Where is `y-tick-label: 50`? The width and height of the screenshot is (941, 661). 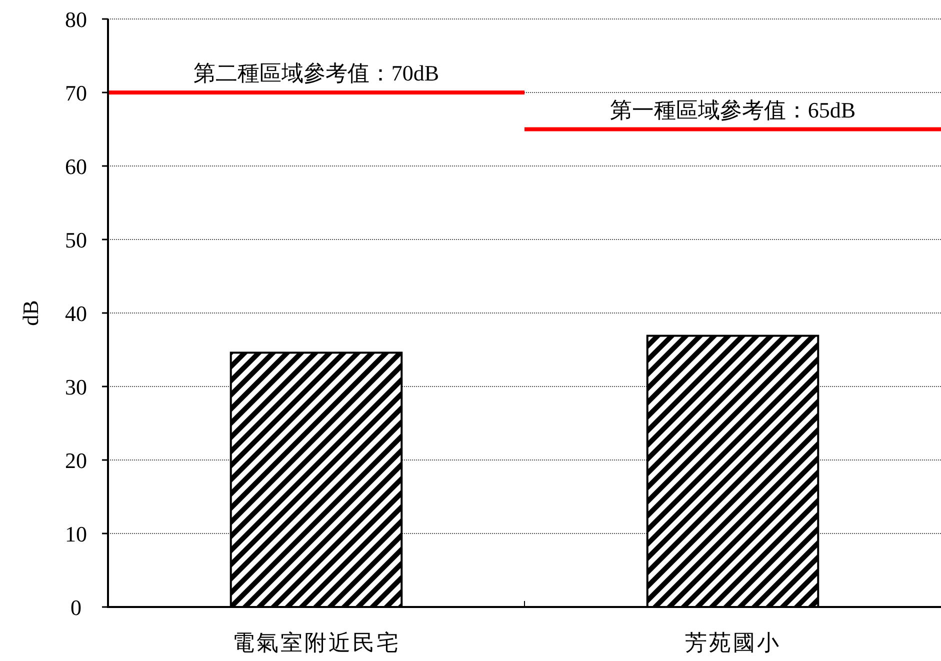
y-tick-label: 50 is located at coordinates (76, 240).